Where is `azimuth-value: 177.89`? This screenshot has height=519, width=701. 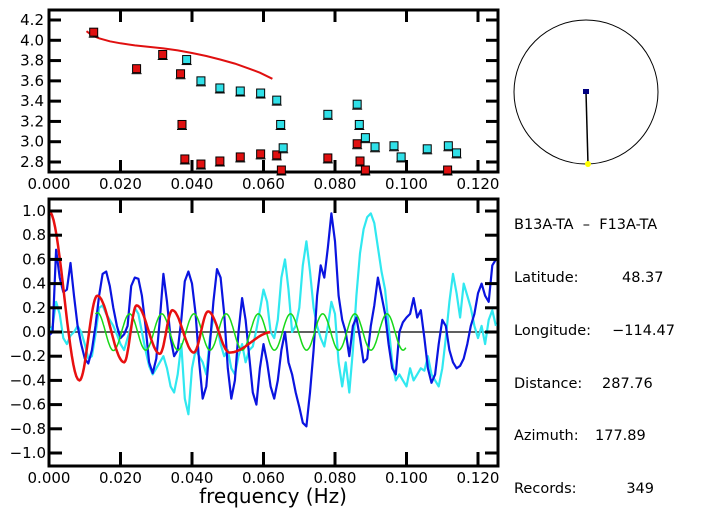 azimuth-value: 177.89 is located at coordinates (620, 436).